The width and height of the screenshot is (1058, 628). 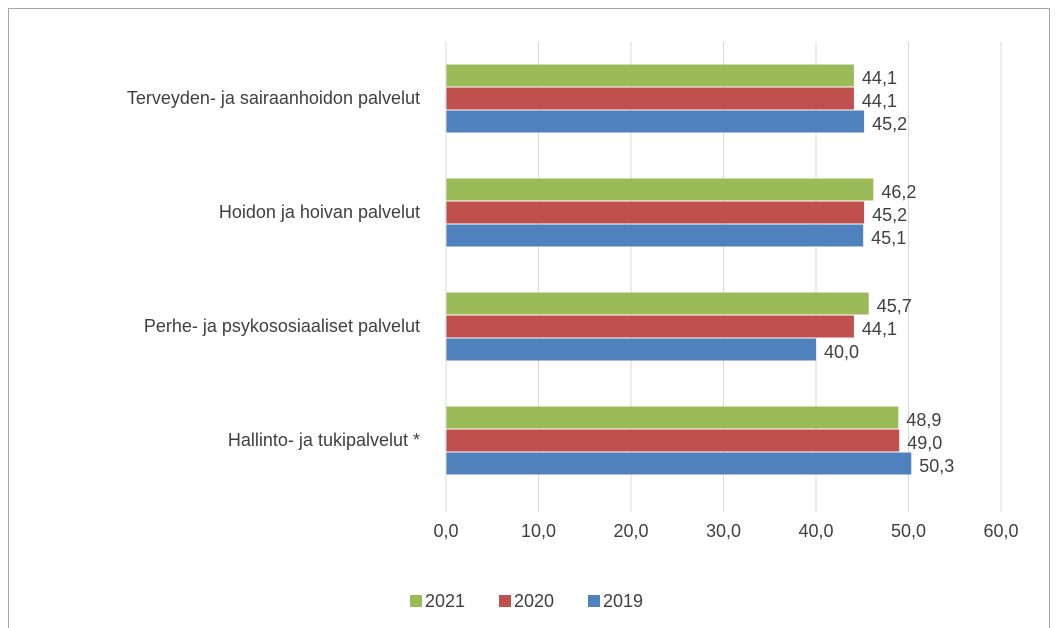 What do you see at coordinates (723, 531) in the screenshot?
I see `x-tick-label: 30,0` at bounding box center [723, 531].